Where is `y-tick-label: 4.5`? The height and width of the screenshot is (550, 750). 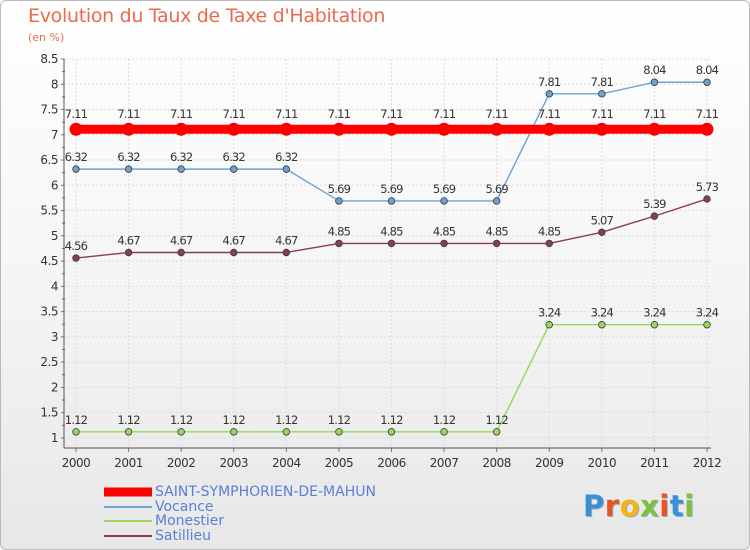 y-tick-label: 4.5 is located at coordinates (49, 261).